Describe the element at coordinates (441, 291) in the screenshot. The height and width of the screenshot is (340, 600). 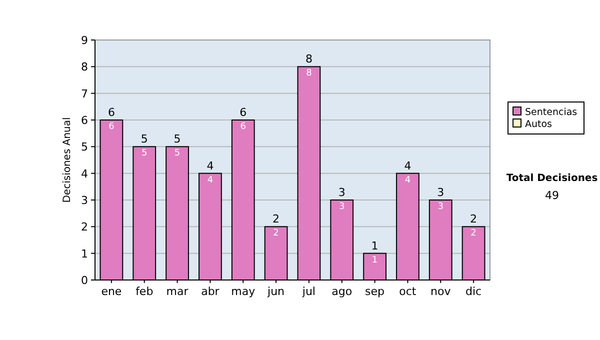
I see `x-tick-label: nov` at that location.